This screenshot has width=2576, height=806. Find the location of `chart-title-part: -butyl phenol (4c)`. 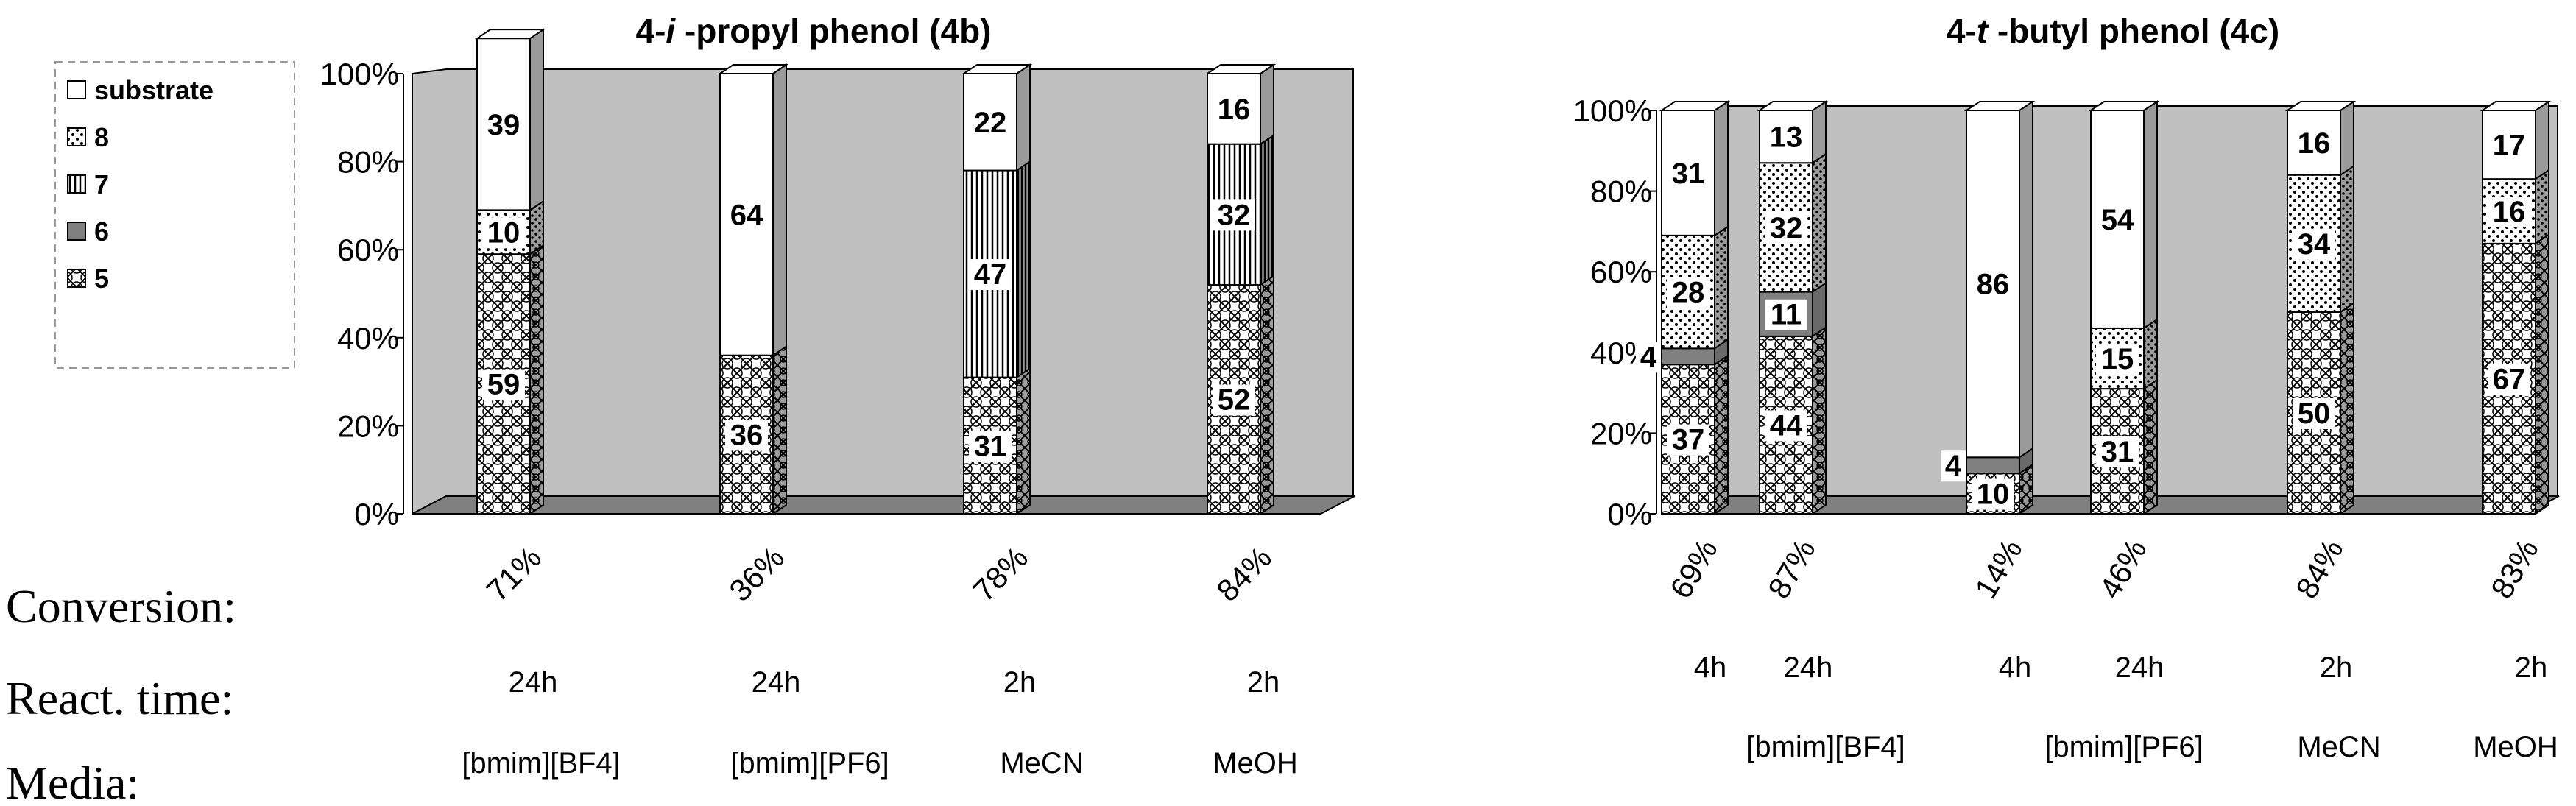

chart-title-part: -butyl phenol (4c) is located at coordinates (2133, 31).